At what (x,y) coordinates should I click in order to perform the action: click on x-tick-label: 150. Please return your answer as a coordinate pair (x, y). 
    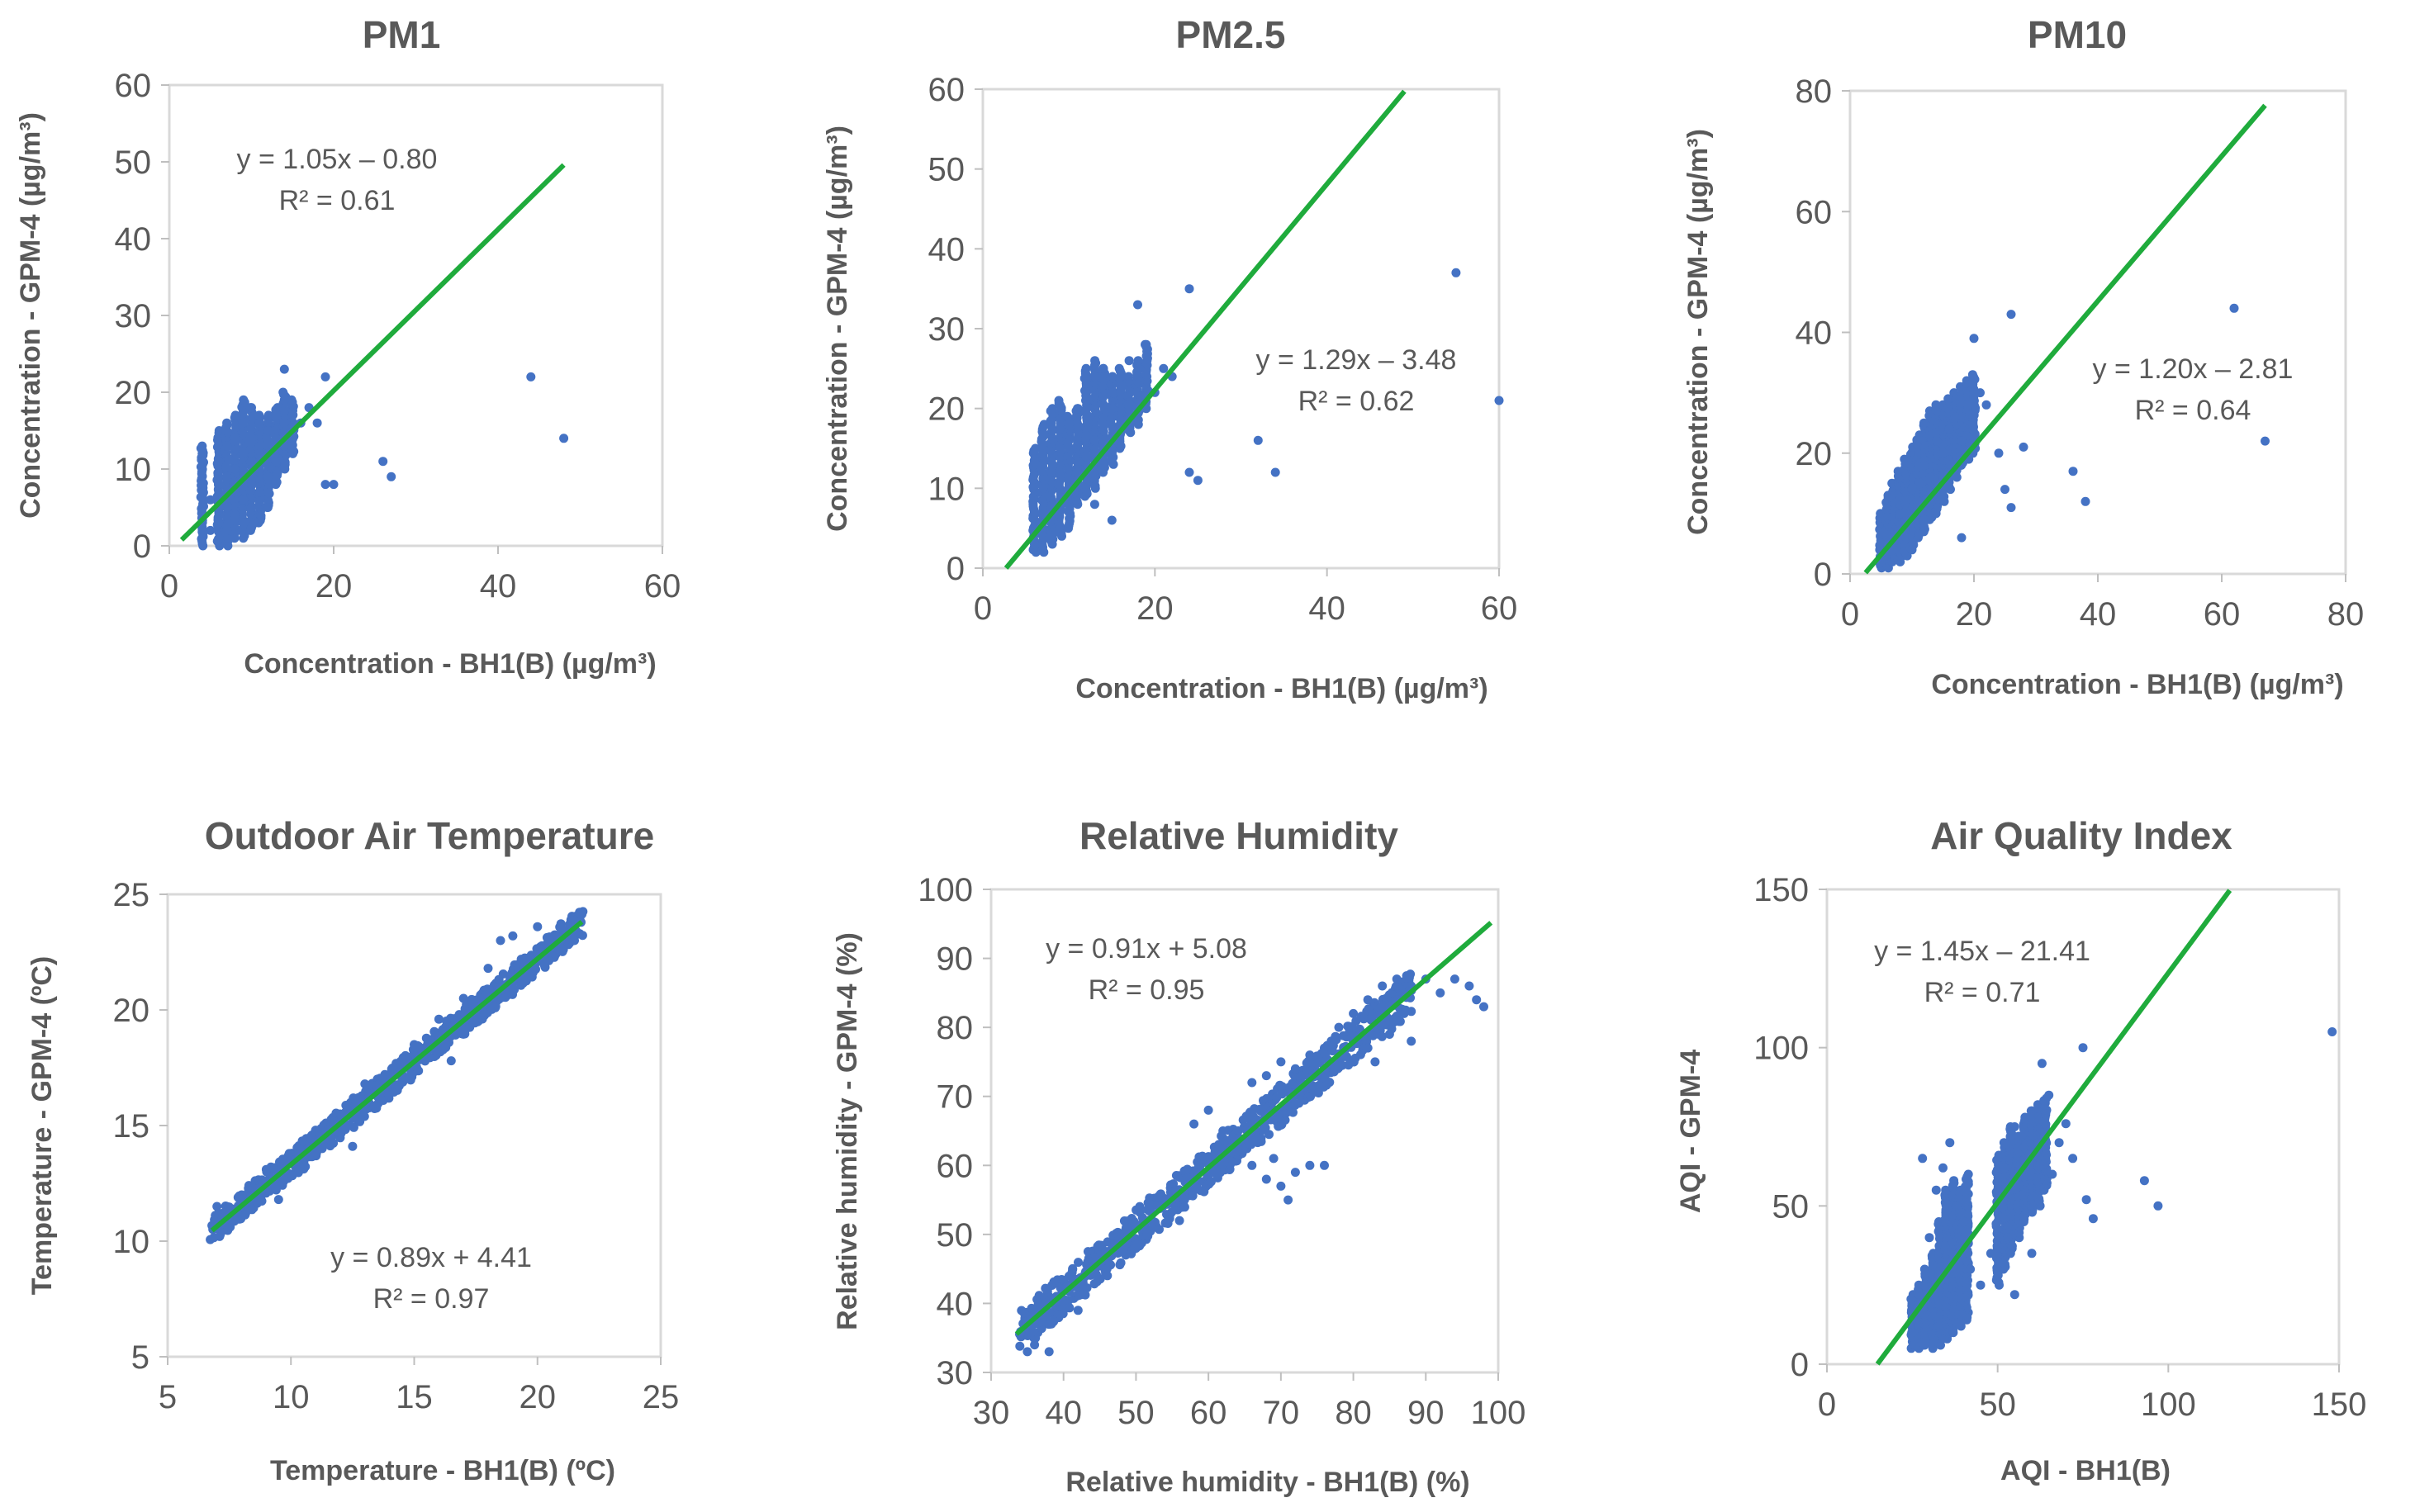
    Looking at the image, I should click on (2339, 1404).